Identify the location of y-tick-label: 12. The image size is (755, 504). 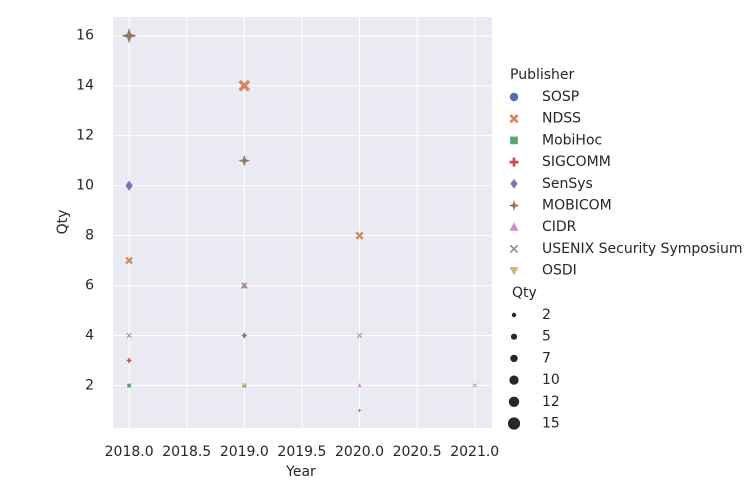
(85, 136).